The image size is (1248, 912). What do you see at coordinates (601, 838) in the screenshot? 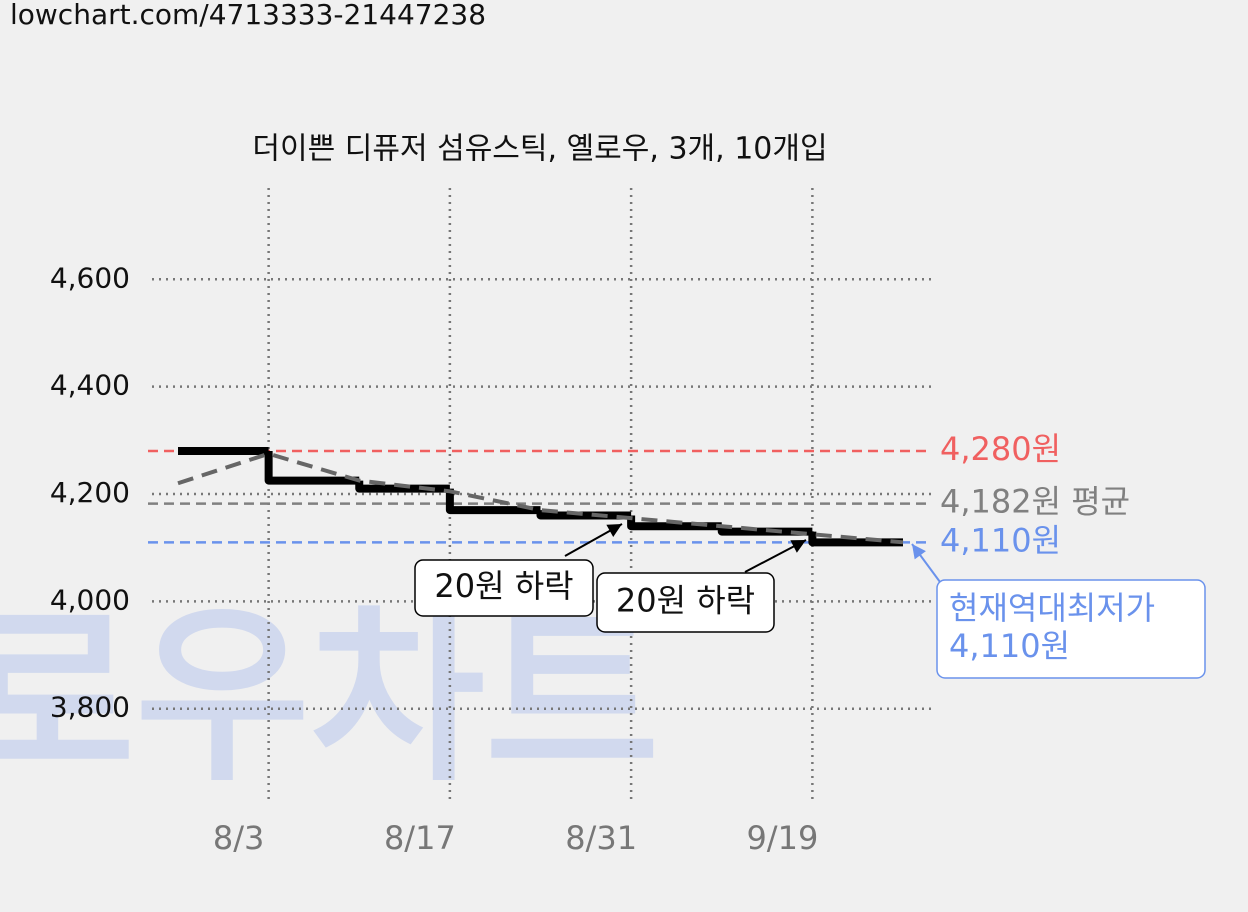
I see `x-tick-label: 8/31` at bounding box center [601, 838].